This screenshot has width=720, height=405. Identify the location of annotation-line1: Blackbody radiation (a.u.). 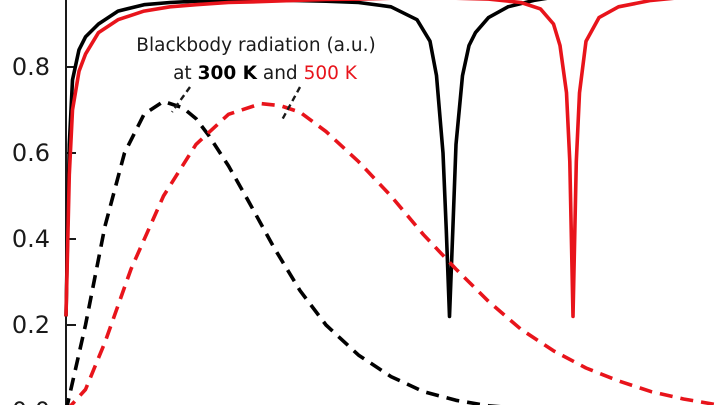
(255, 45).